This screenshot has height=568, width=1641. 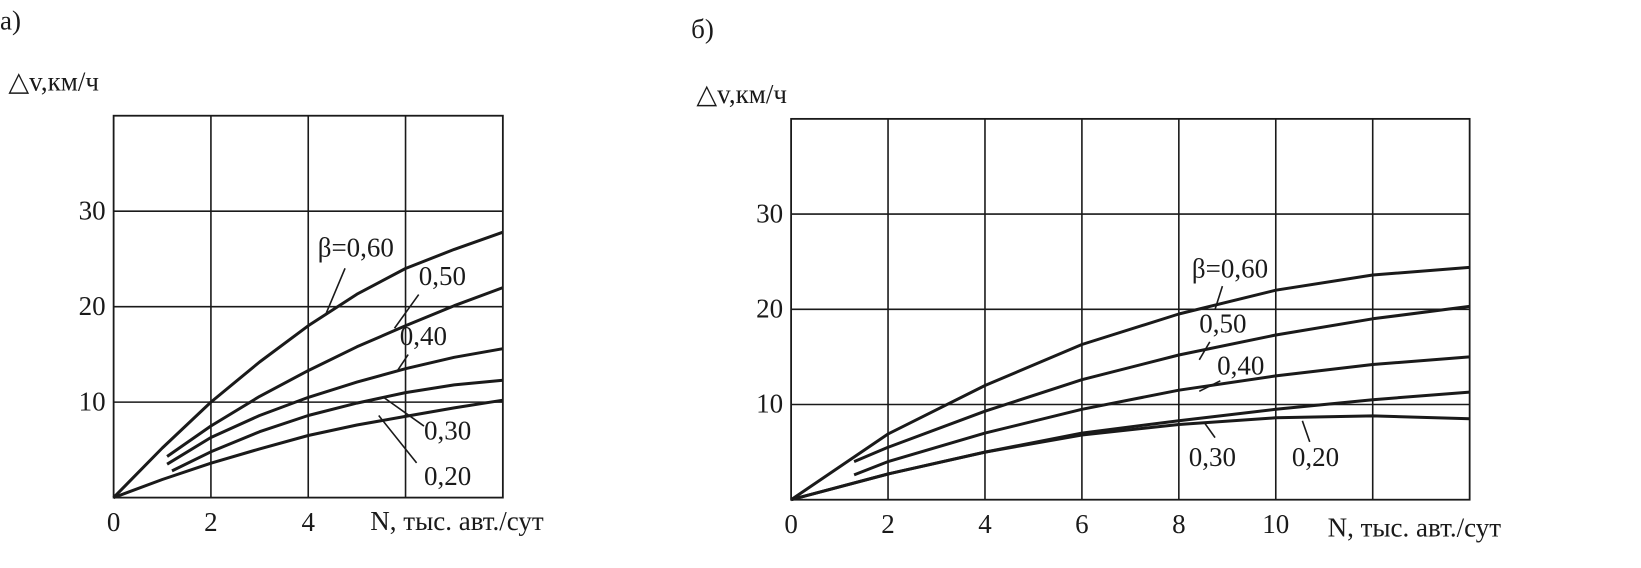 What do you see at coordinates (1275, 524) in the screenshot?
I see `x-tick-label: 10` at bounding box center [1275, 524].